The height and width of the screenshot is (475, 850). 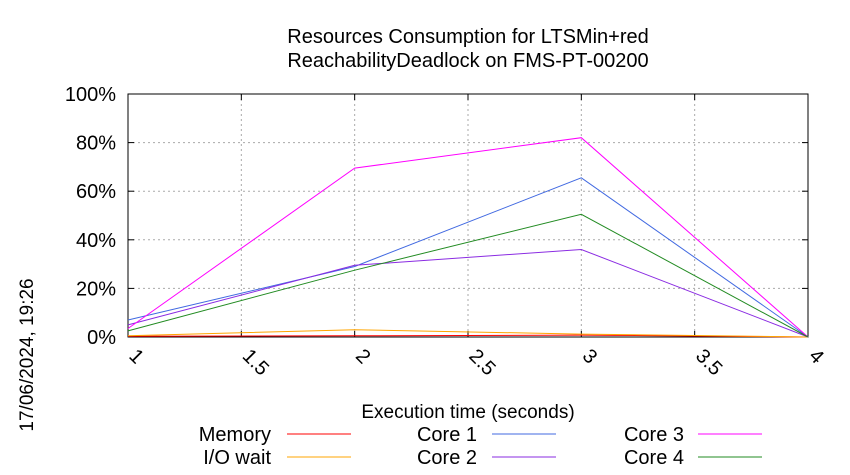 I want to click on x-tick-label: 1.5, so click(x=255, y=362).